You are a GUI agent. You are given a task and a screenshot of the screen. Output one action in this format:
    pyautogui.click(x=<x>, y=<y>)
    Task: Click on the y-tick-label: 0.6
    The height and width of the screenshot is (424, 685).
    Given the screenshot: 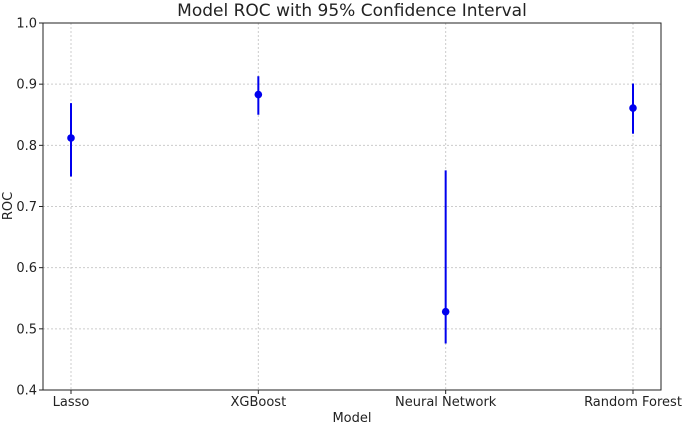 What is the action you would take?
    pyautogui.click(x=26, y=268)
    